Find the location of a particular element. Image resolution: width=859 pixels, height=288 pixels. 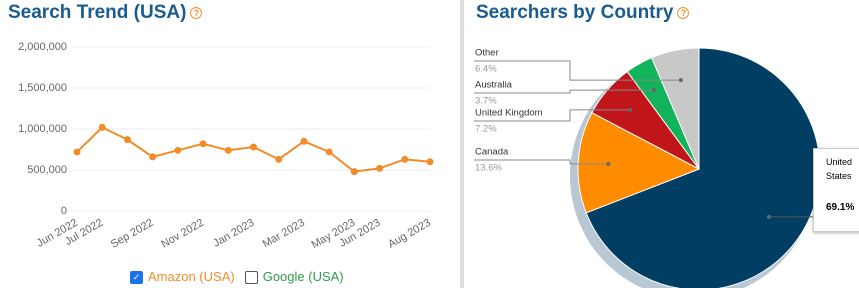

chart-title: Search Trend (USA) is located at coordinates (97, 12).